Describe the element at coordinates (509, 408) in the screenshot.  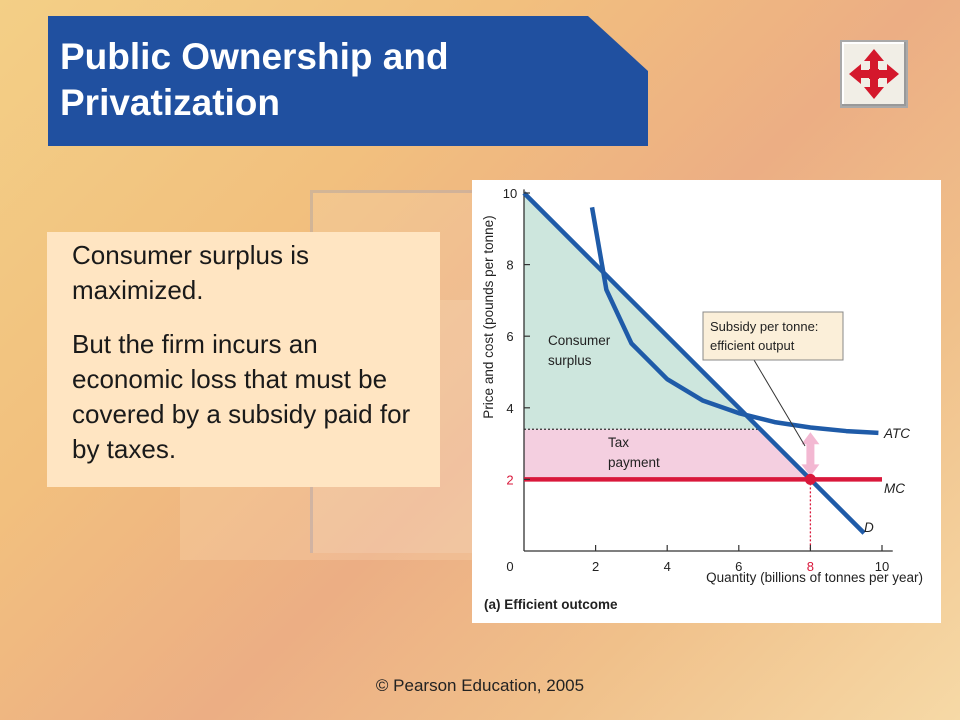
I see `y-tick-label-4: 4` at that location.